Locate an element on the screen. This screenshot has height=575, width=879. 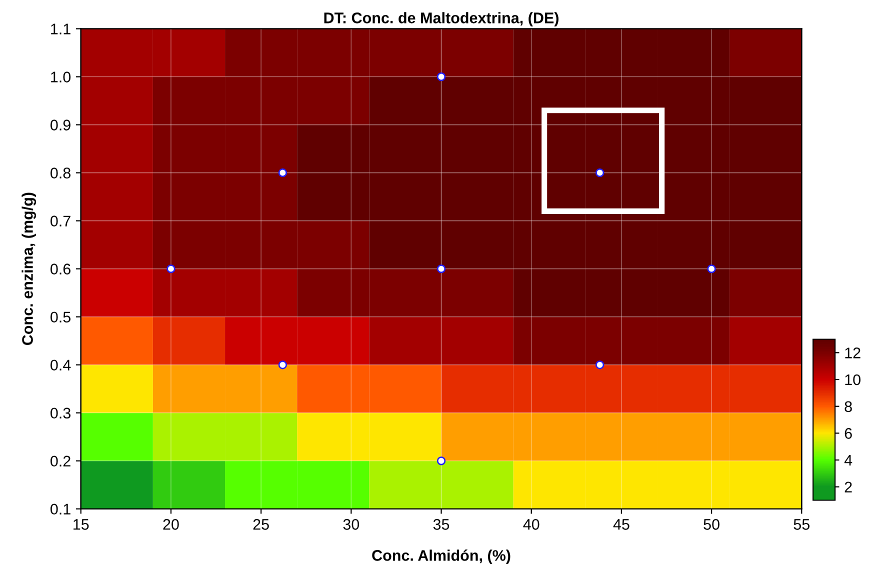
y-tick-label: 0.6 is located at coordinates (60, 269).